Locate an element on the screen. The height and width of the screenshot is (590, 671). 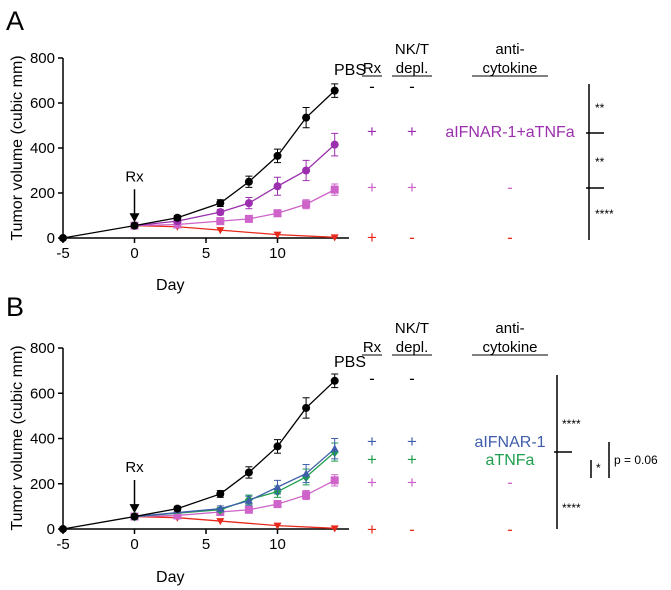
x-tick-label: 10 is located at coordinates (277, 253).